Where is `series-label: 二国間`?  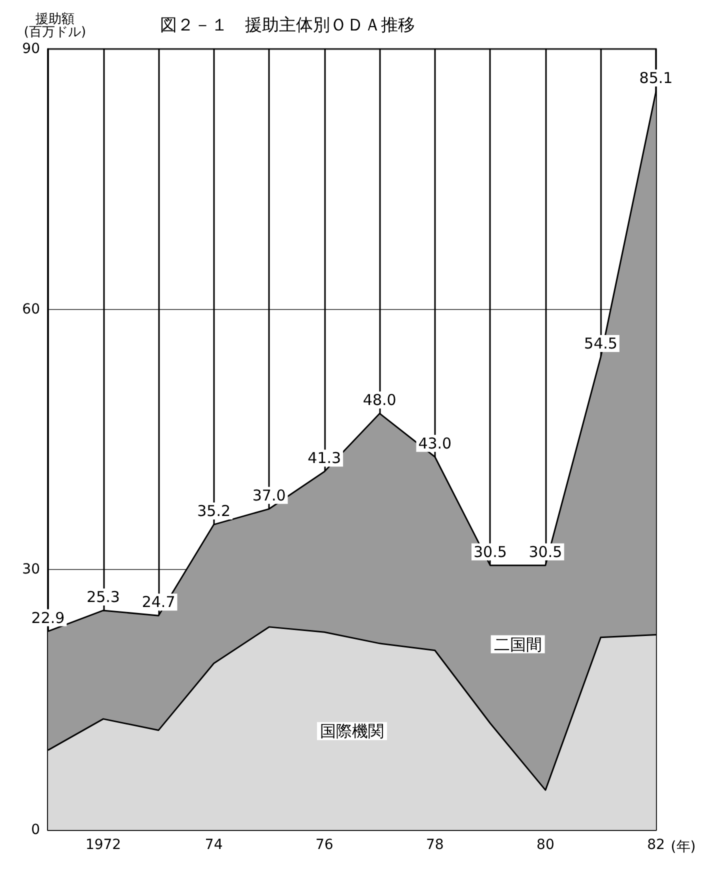 series-label: 二国間 is located at coordinates (518, 644).